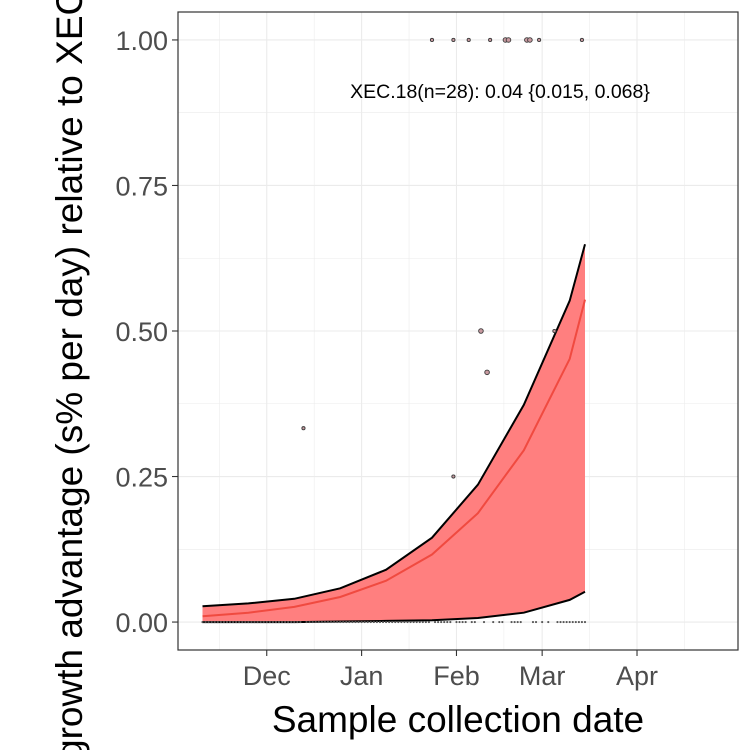 This screenshot has height=750, width=750. What do you see at coordinates (141, 332) in the screenshot?
I see `y-tick-label: 0.50` at bounding box center [141, 332].